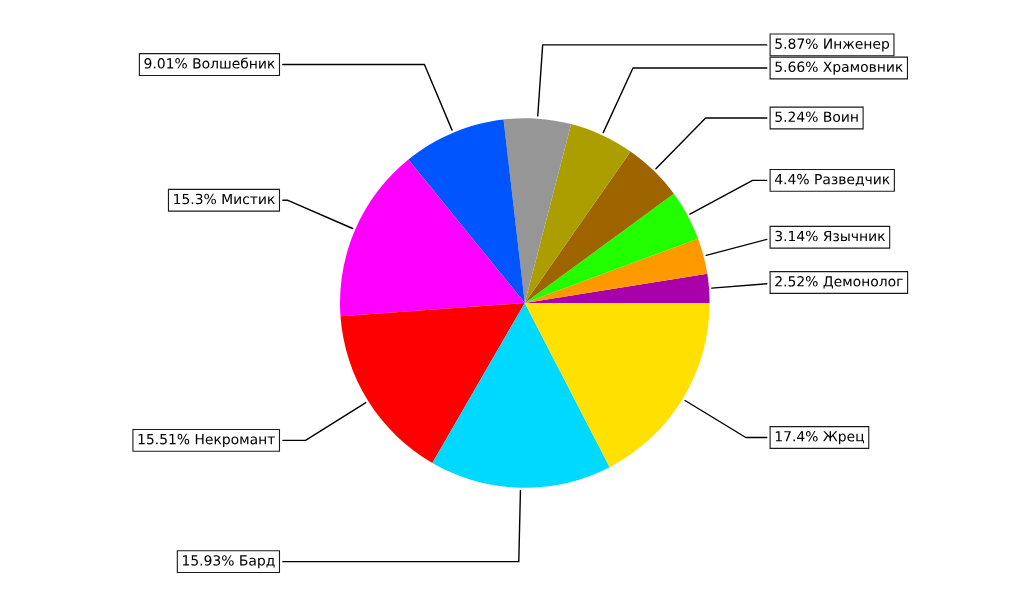  What do you see at coordinates (206, 440) in the screenshot?
I see `slice-label: 15.51% Некромант` at bounding box center [206, 440].